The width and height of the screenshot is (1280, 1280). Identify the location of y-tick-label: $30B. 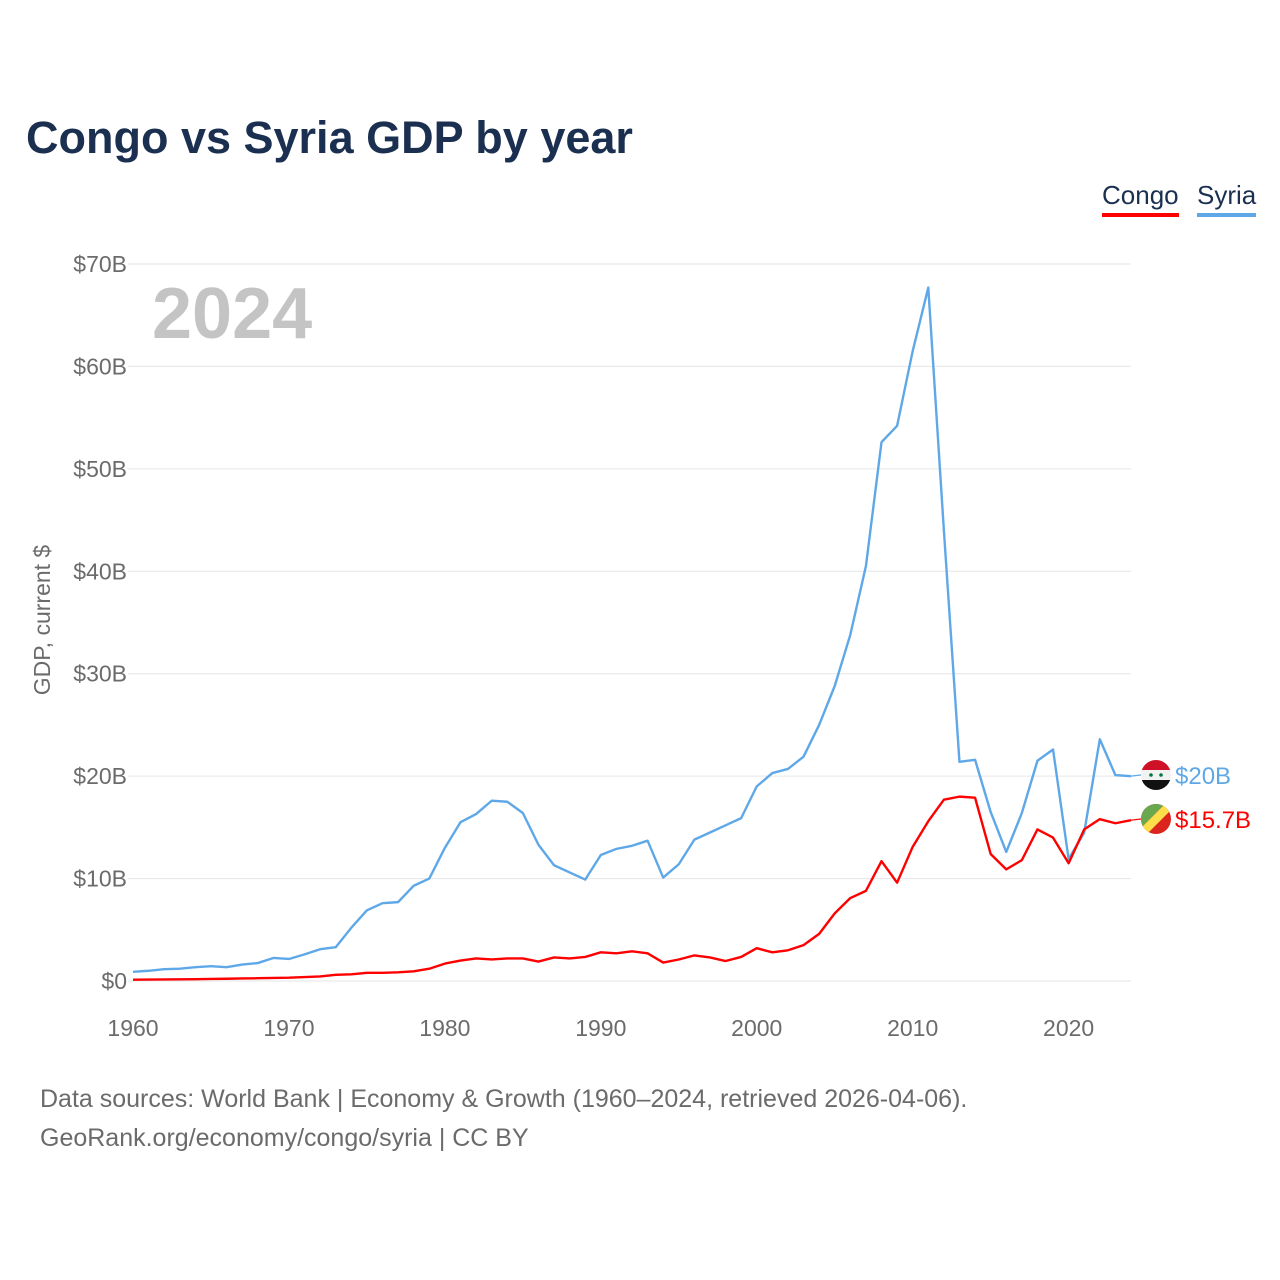
(100, 674).